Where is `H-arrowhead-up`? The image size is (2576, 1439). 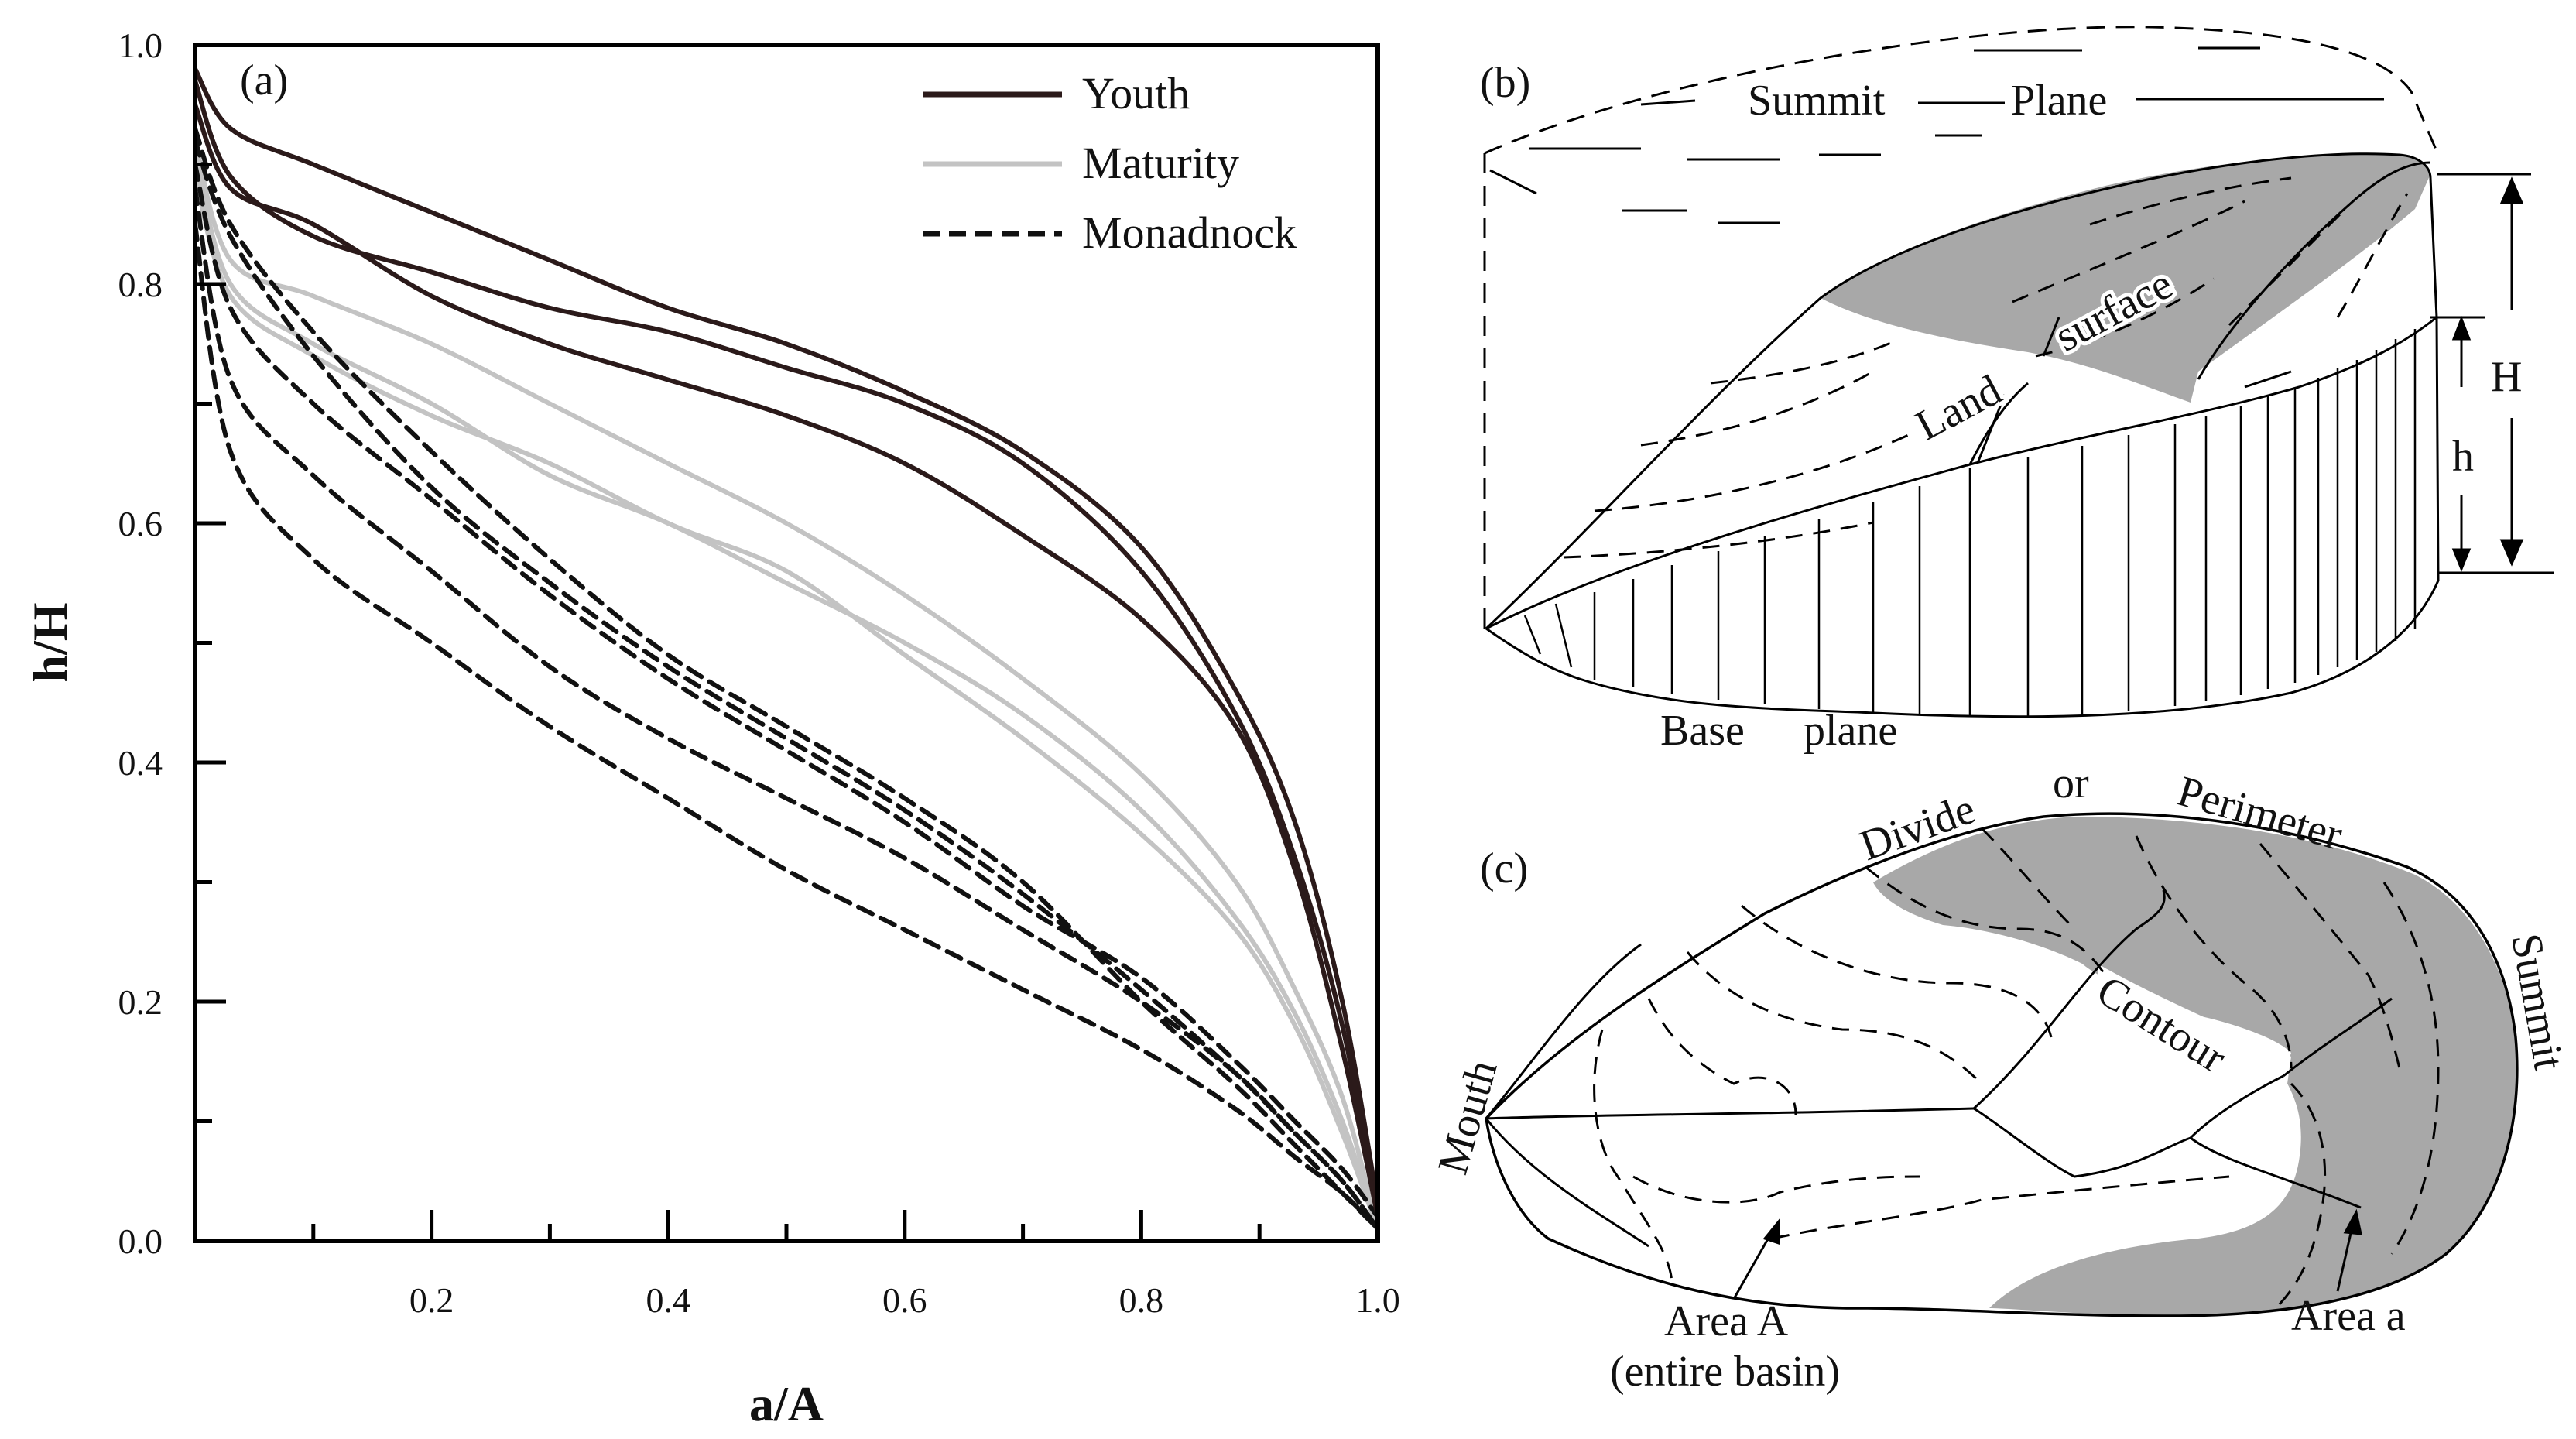
H-arrowhead-up is located at coordinates (2511, 190).